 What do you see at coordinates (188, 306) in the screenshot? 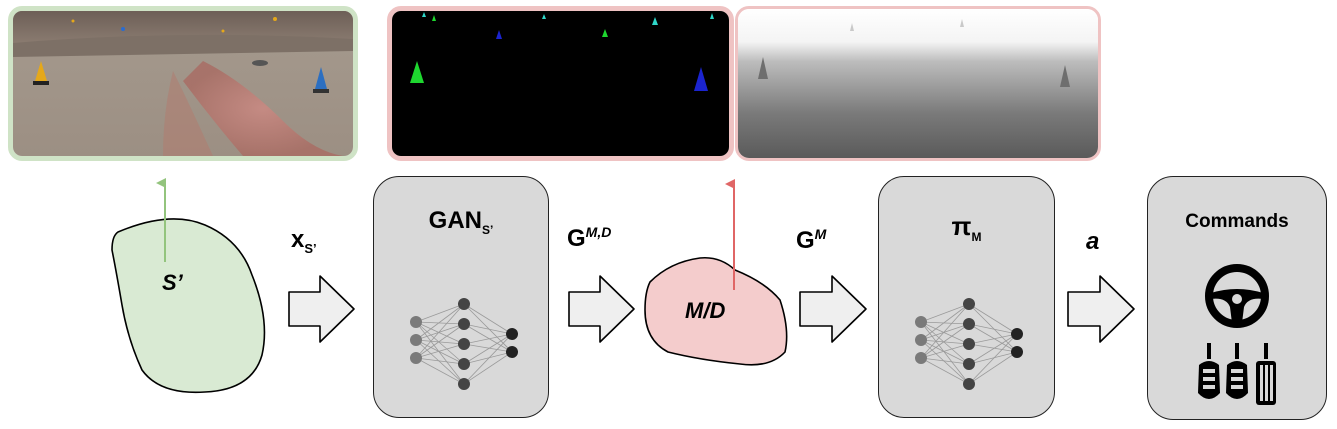
I see `source-domain-blob` at bounding box center [188, 306].